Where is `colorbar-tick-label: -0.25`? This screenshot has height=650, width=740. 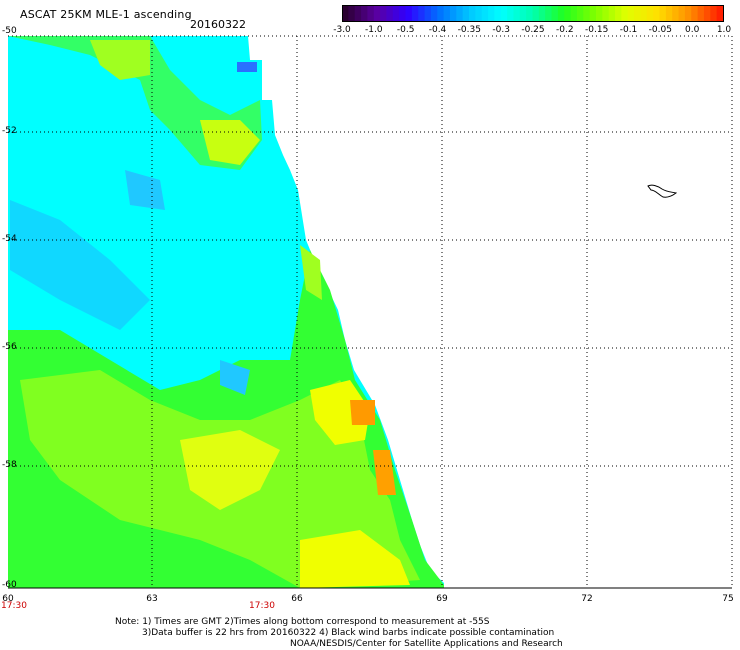 colorbar-tick-label: -0.25 is located at coordinates (533, 30).